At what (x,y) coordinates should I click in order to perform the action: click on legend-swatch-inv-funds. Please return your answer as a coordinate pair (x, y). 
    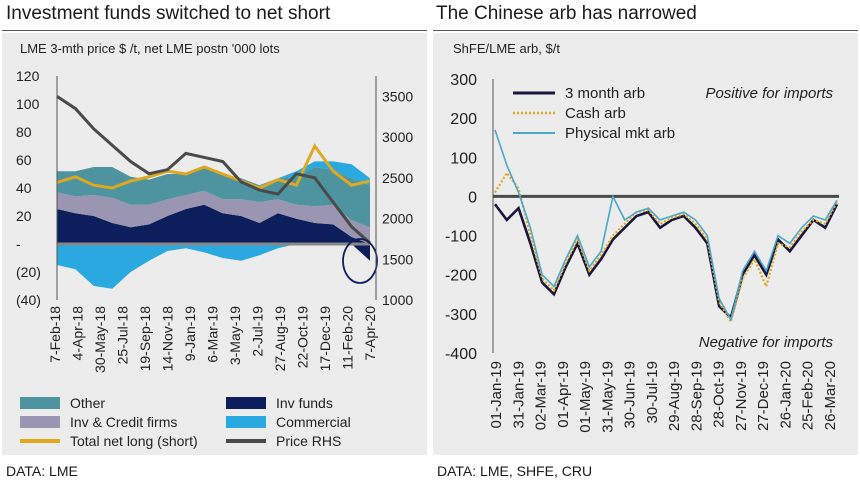
    Looking at the image, I should click on (246, 403).